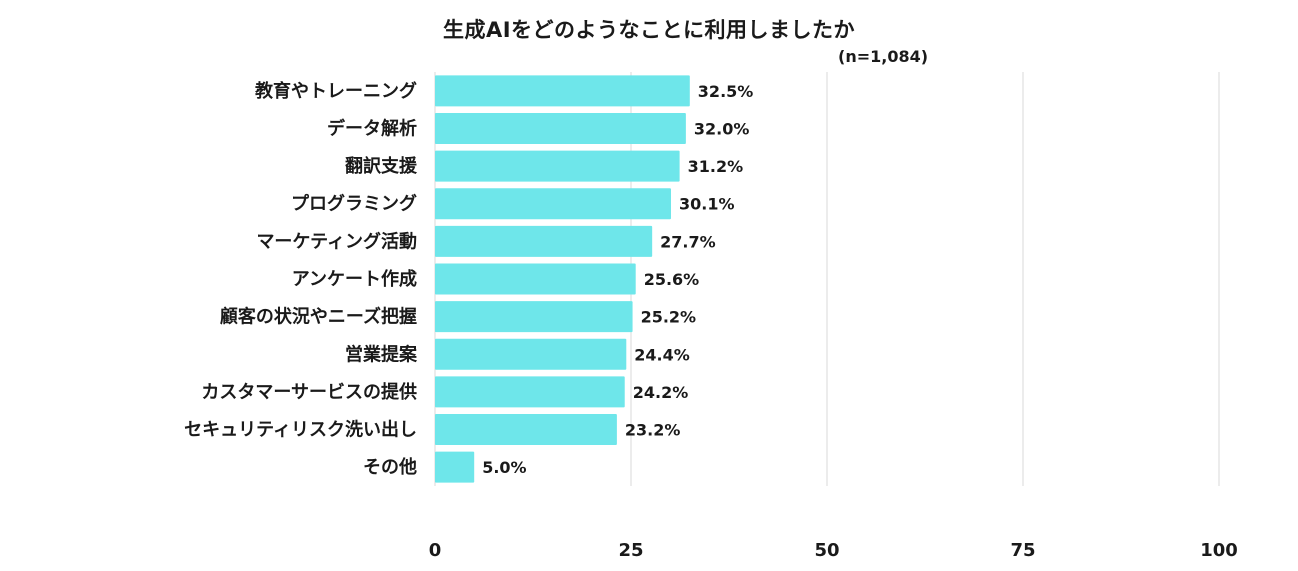 This screenshot has height=571, width=1298. I want to click on category-label: 翻訳支援, so click(381, 166).